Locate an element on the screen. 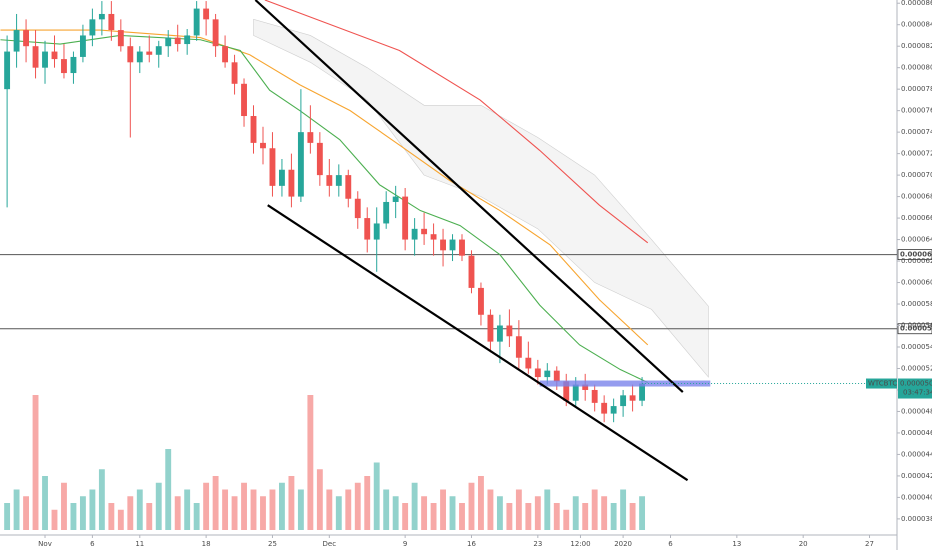 The image size is (932, 550). x-tick-label: Nov is located at coordinates (45, 544).